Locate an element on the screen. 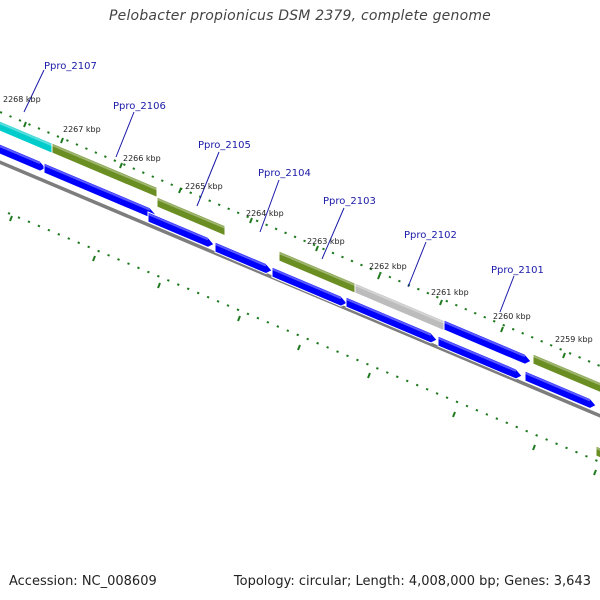 The image size is (600, 600). gene-forward-cds is located at coordinates (566, 373).